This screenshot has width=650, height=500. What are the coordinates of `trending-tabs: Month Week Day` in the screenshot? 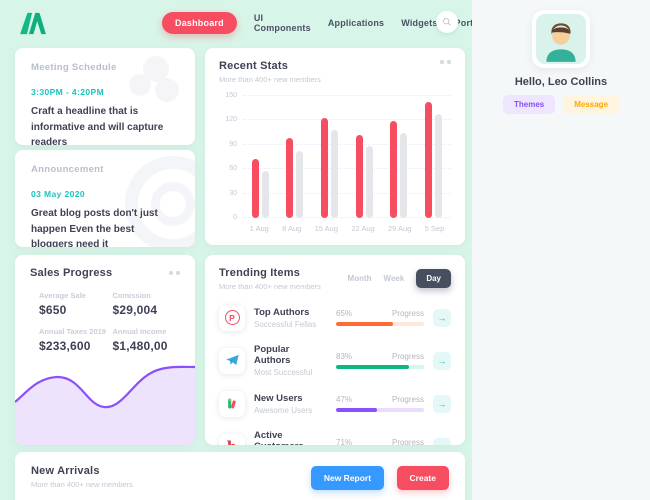 It's located at (399, 278).